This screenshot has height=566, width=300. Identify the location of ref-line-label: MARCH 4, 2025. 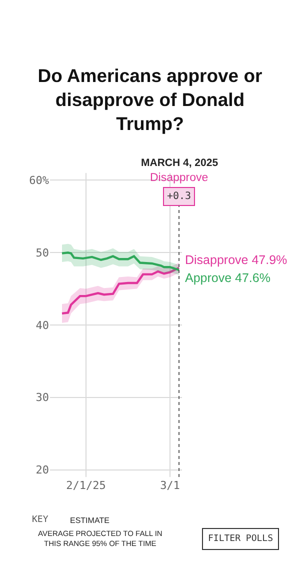
(179, 163).